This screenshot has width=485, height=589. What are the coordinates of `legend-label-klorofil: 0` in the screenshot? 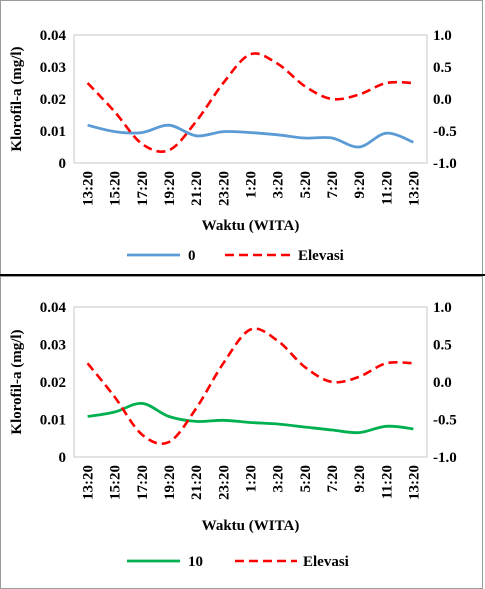 It's located at (192, 256).